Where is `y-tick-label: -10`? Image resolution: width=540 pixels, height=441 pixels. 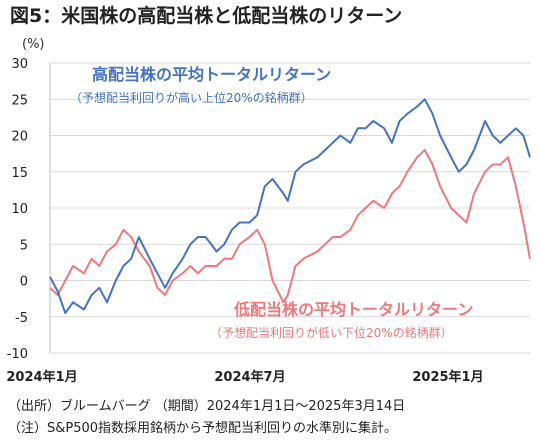 y-tick-label: -10 is located at coordinates (17, 354).